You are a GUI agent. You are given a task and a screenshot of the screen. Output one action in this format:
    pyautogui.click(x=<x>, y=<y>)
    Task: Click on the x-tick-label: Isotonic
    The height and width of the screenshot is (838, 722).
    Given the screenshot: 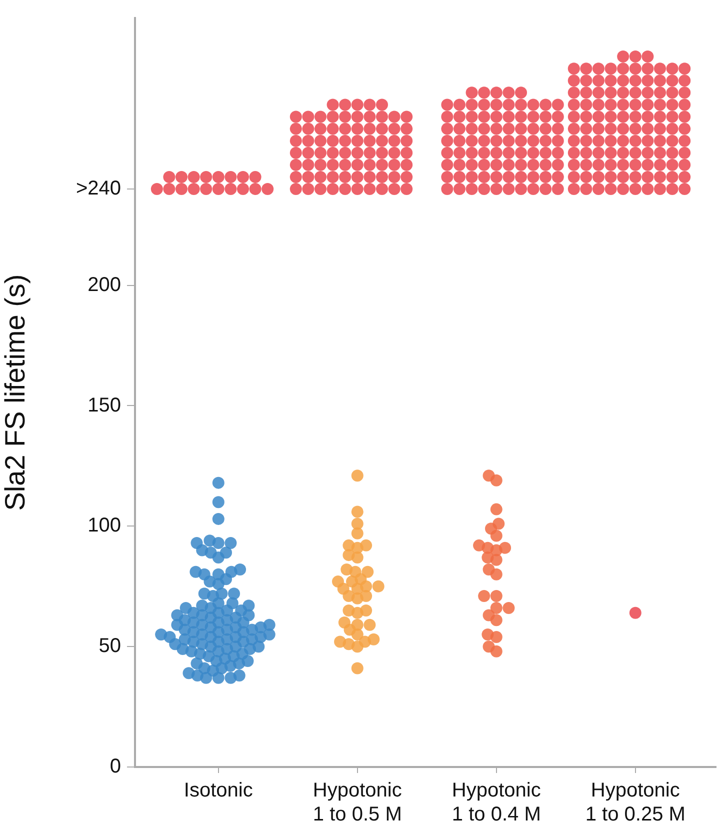 What is the action you would take?
    pyautogui.click(x=218, y=791)
    